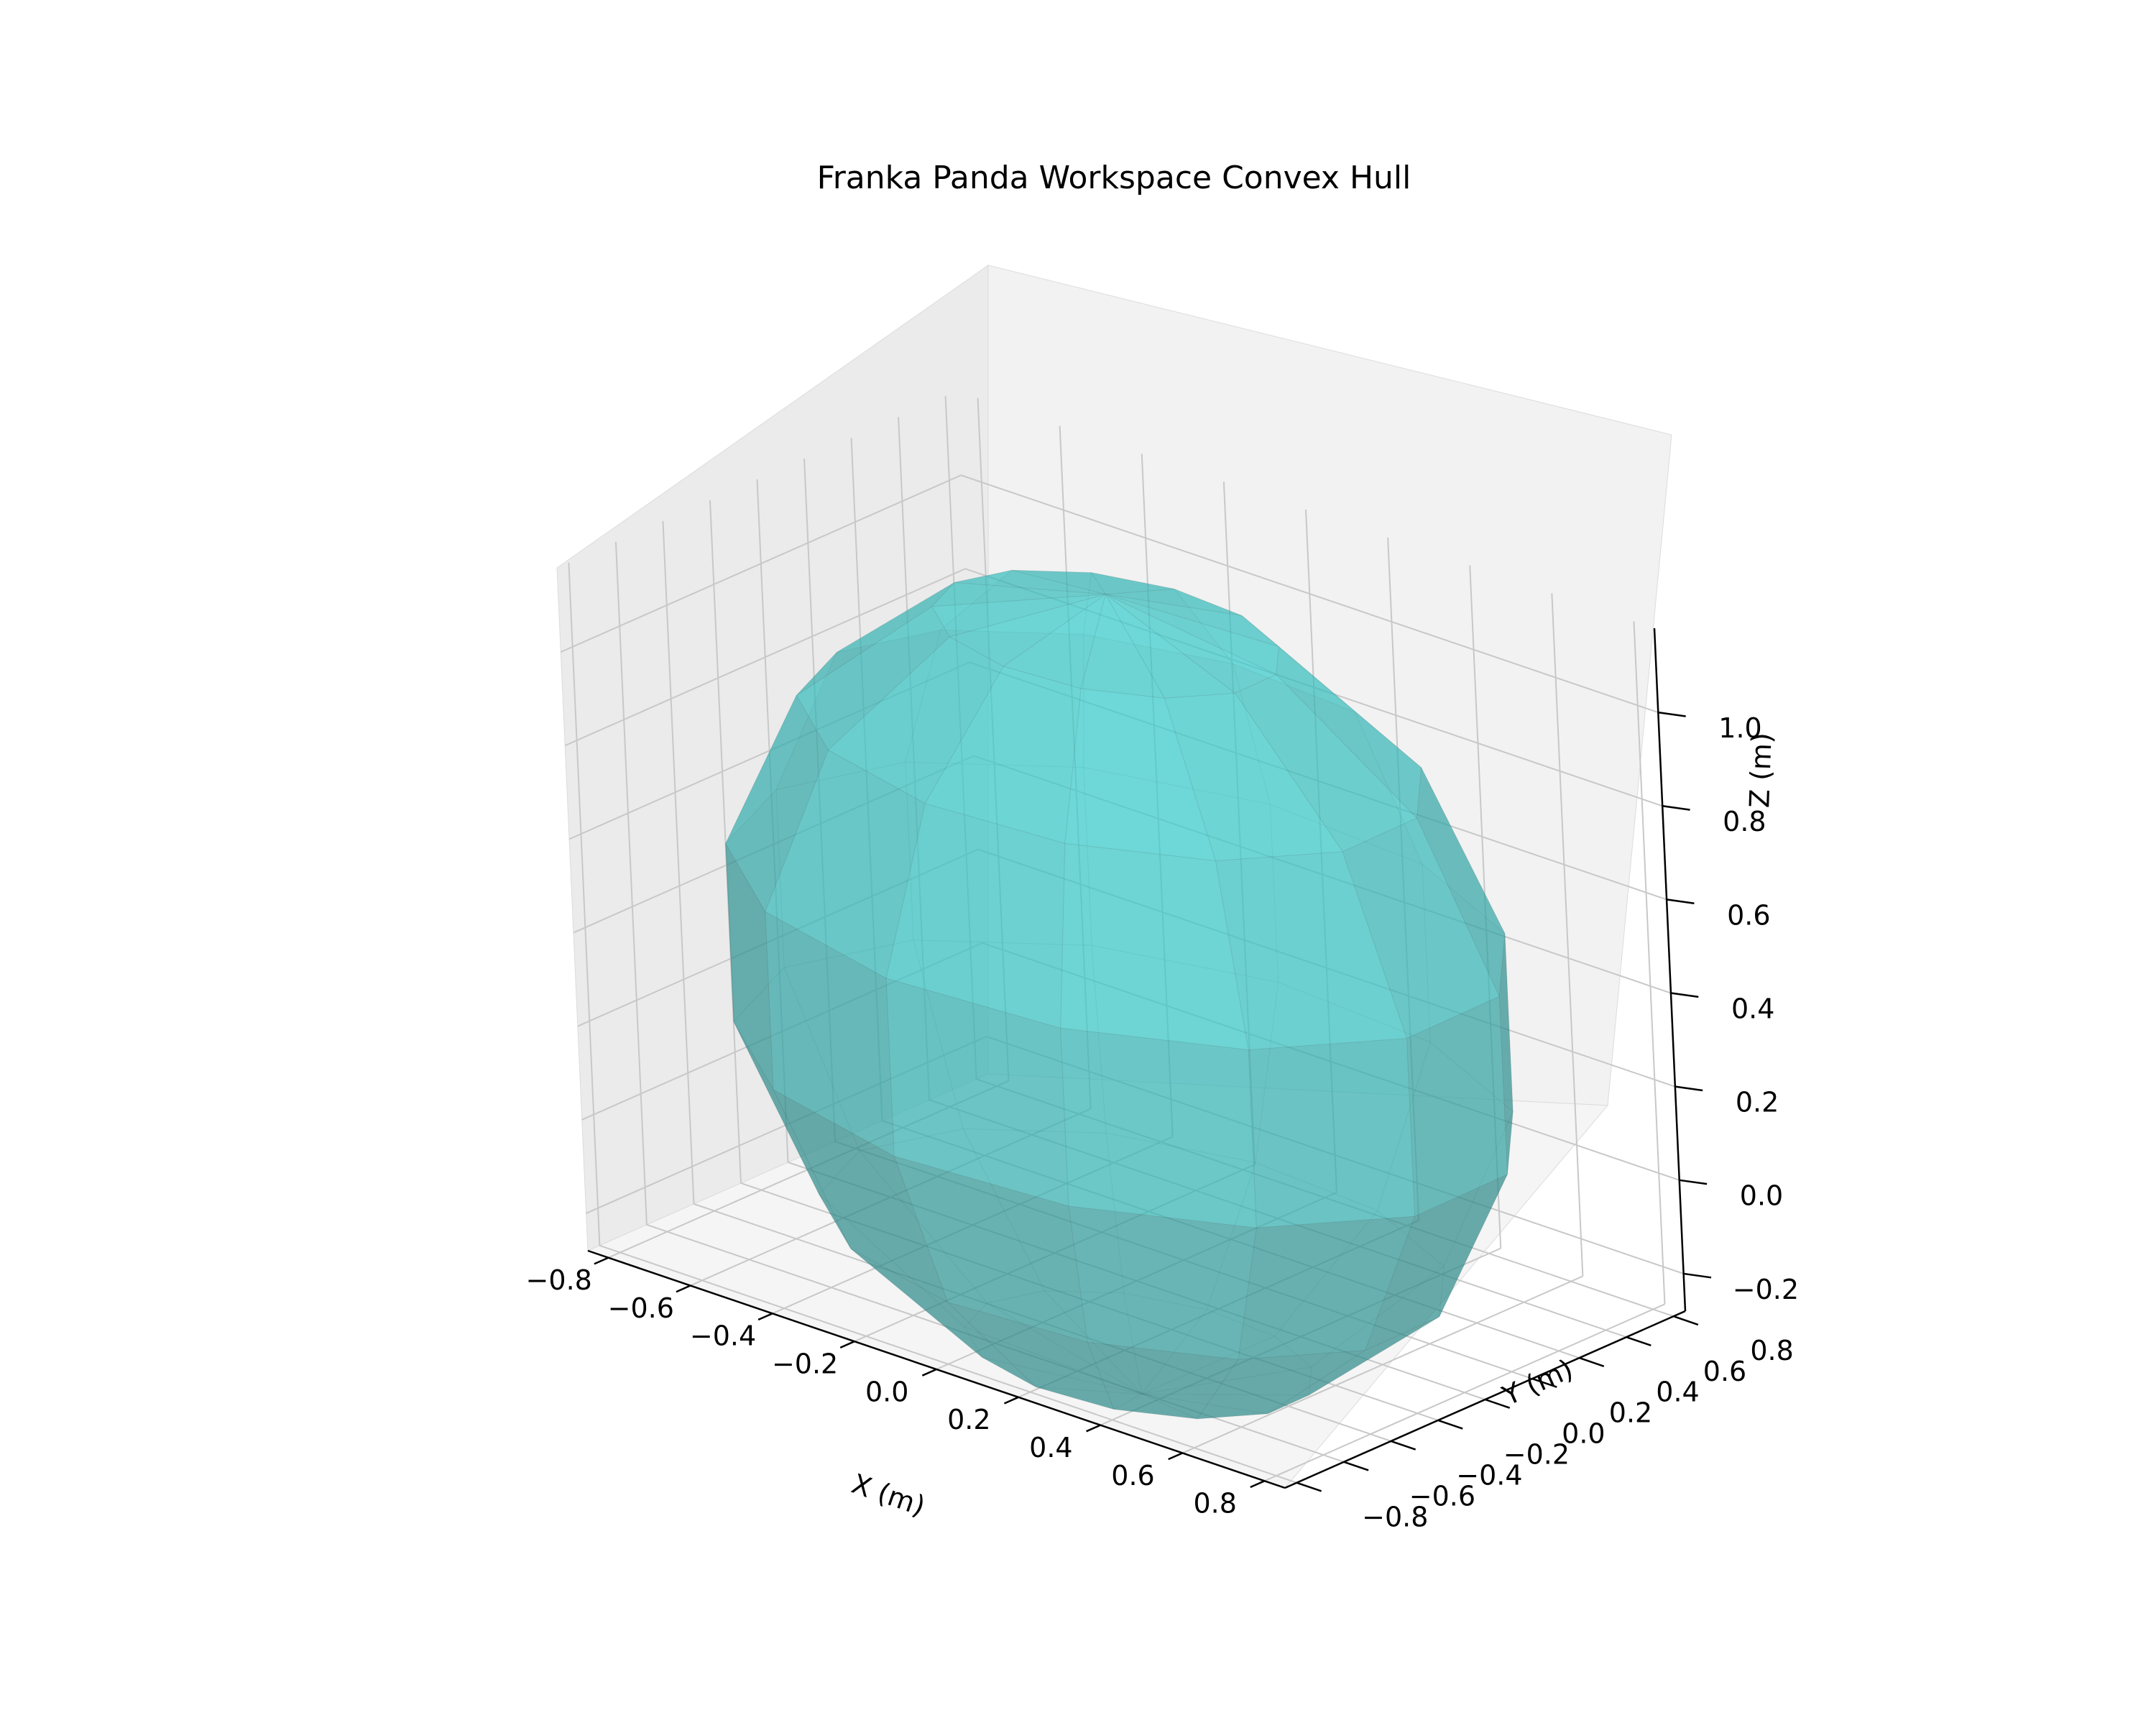  I want to click on chart-title: Franka Panda Workspace Convex Hull, so click(1114, 178).